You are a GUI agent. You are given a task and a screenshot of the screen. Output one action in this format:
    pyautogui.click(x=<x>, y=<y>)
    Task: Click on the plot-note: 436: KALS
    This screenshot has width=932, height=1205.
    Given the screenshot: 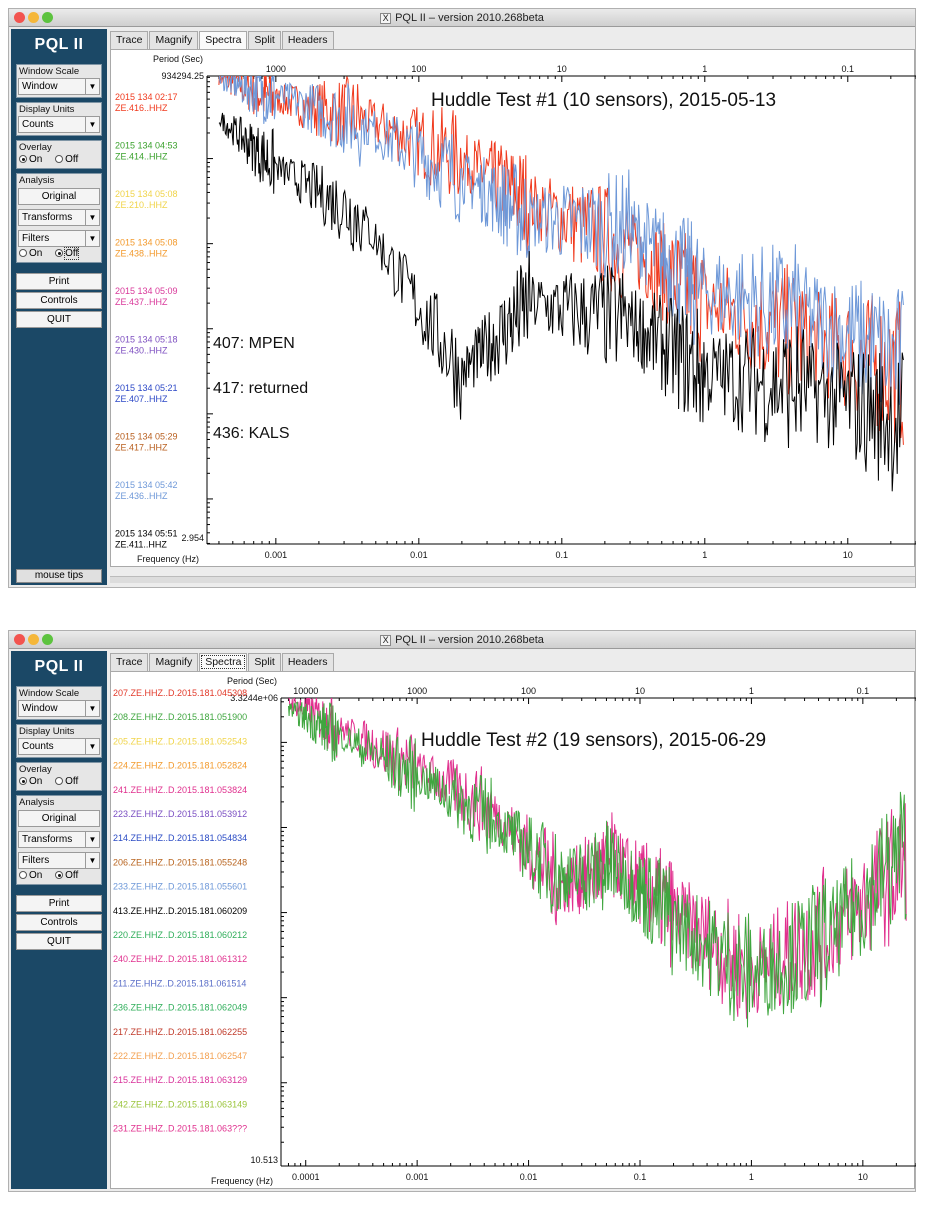 What is the action you would take?
    pyautogui.click(x=251, y=433)
    